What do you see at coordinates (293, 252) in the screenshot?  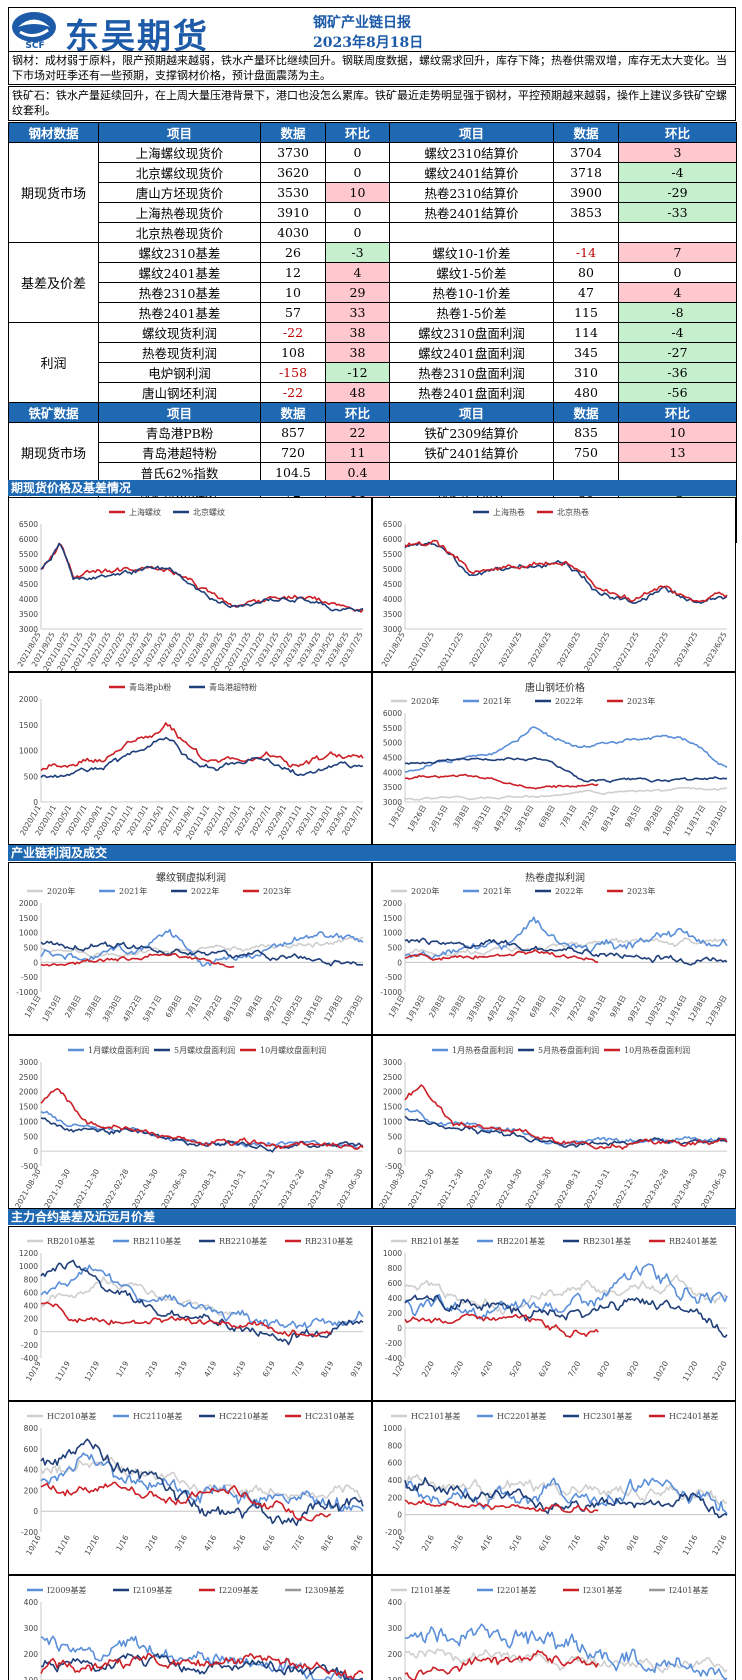 I see `item-value: 26` at bounding box center [293, 252].